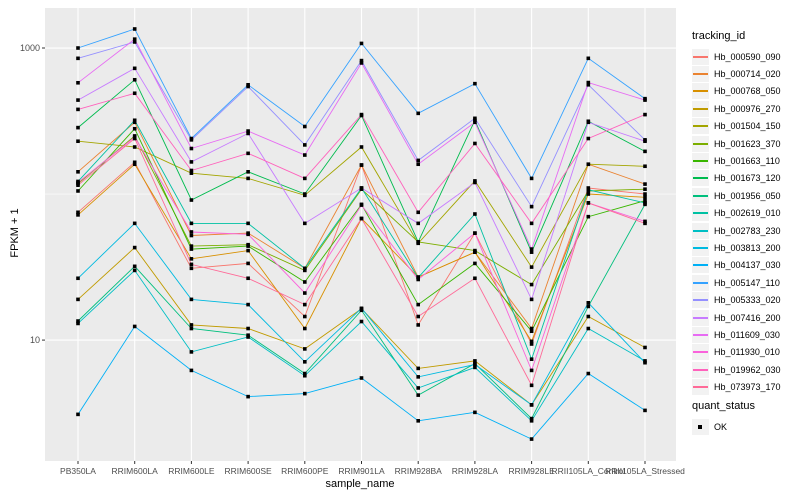  I want to click on legend-item-label: Hb_003813_200, so click(747, 247).